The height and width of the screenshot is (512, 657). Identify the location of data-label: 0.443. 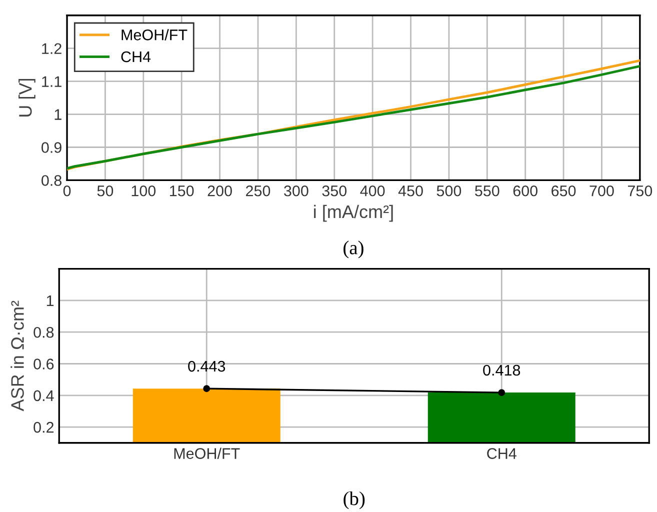
(207, 366).